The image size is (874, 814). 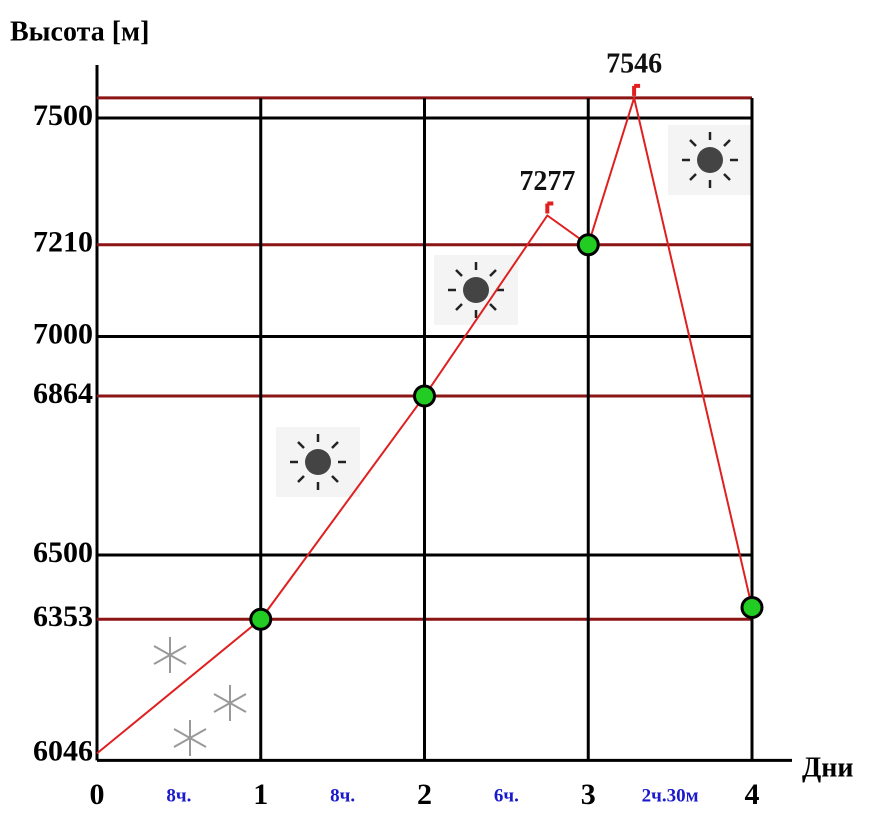 What do you see at coordinates (63, 242) in the screenshot?
I see `y-tick-label: 7210` at bounding box center [63, 242].